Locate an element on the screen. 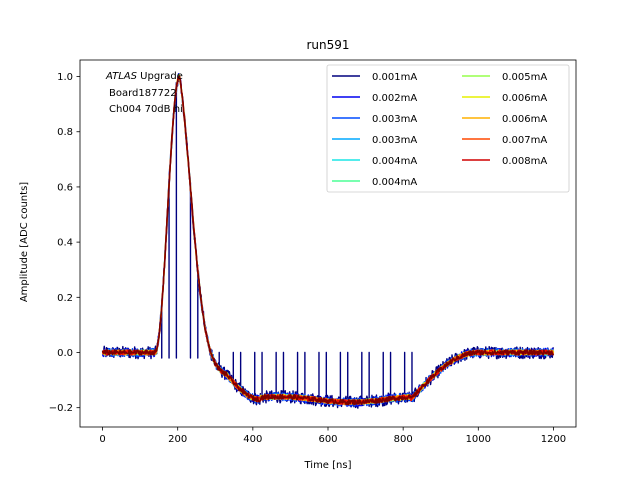 This screenshot has width=640, height=480. x-tick-label: 600 is located at coordinates (327, 439).